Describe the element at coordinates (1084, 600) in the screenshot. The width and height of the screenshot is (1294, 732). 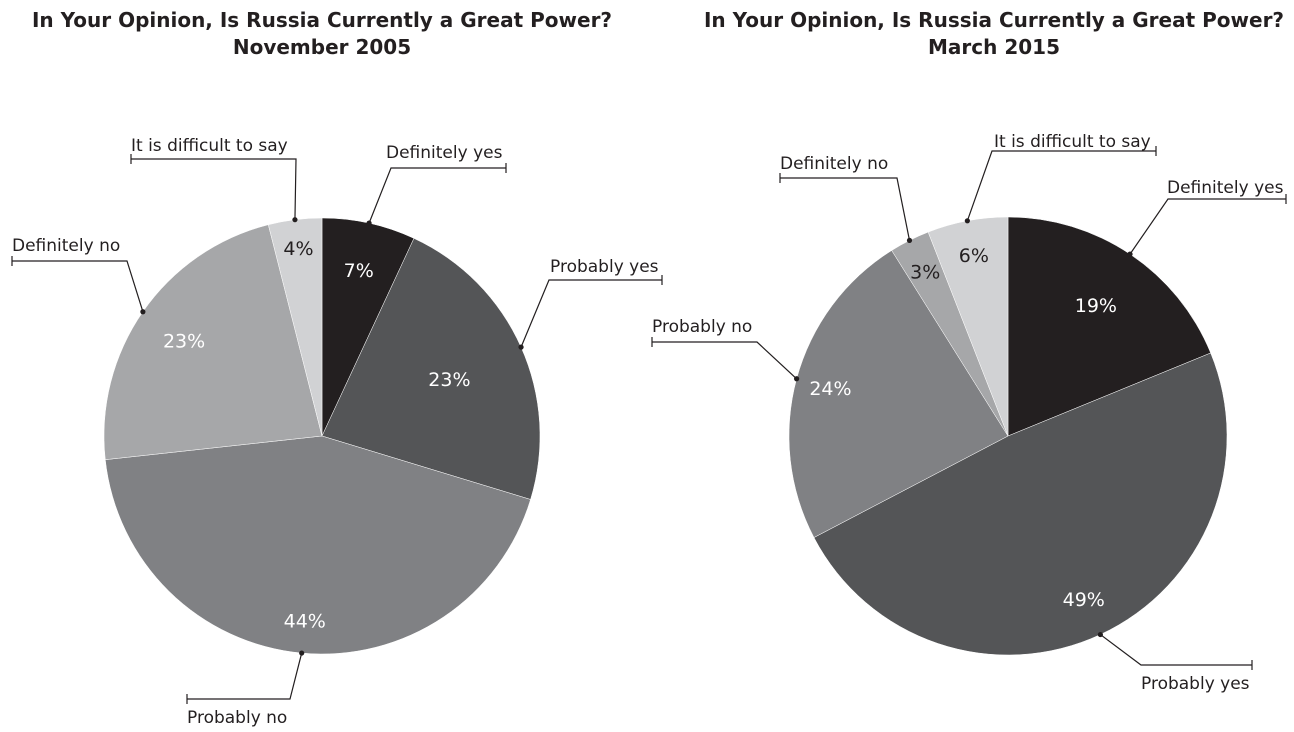
I see `slice-value-label: 49%` at that location.